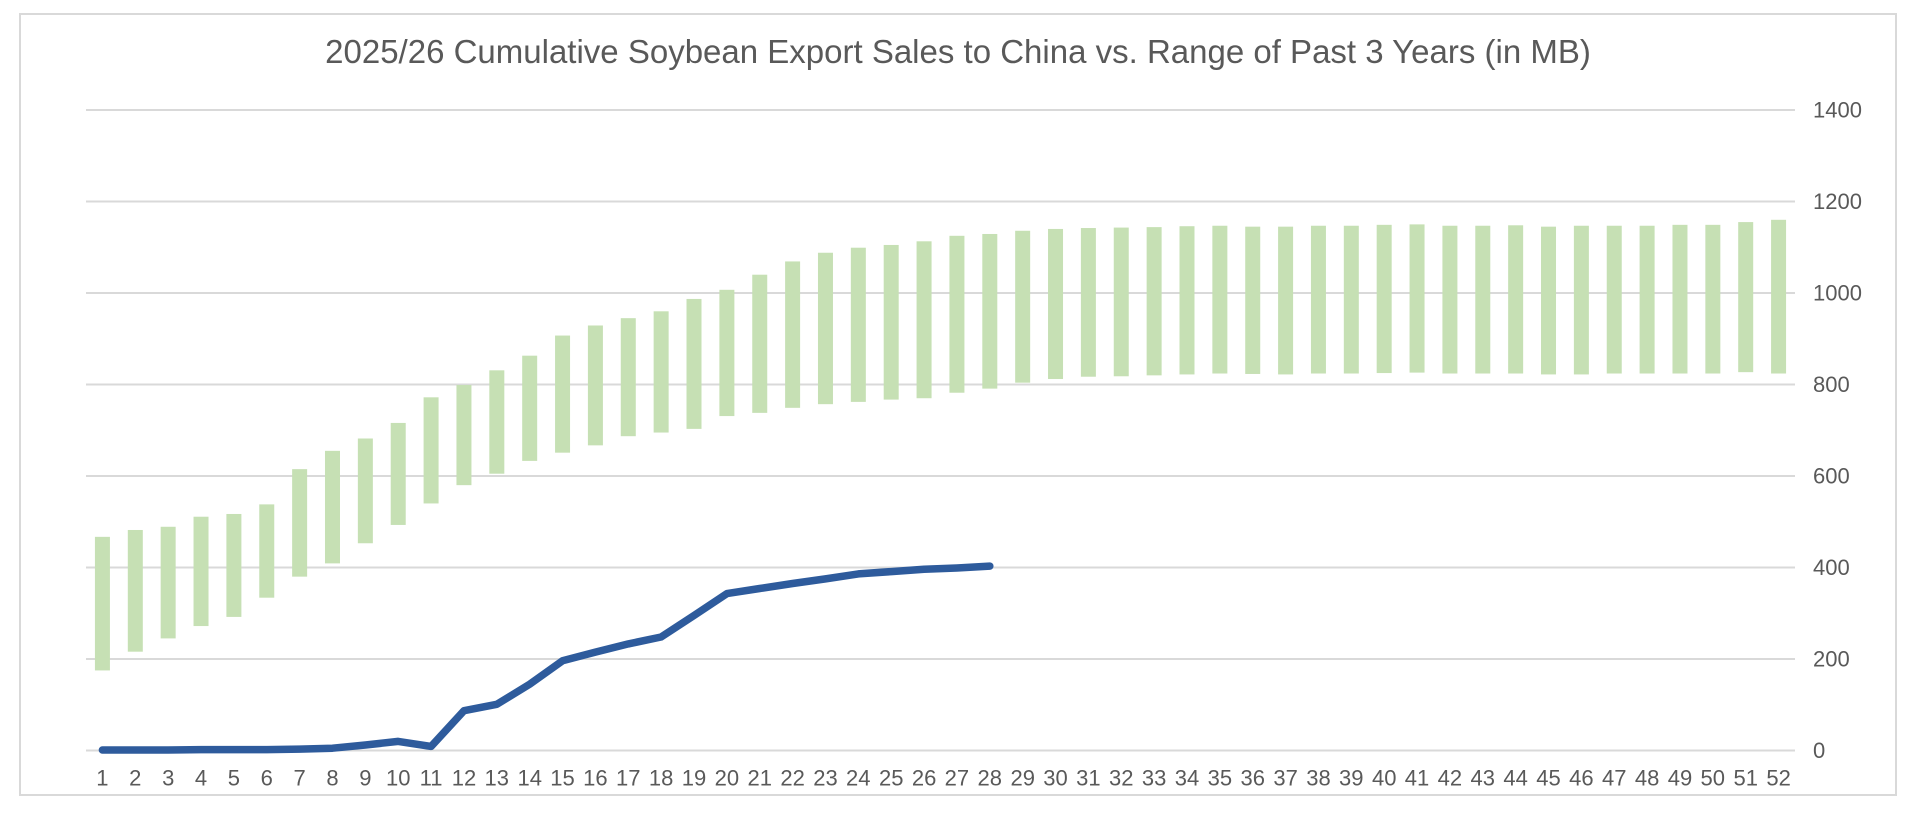 This screenshot has height=821, width=1920. Describe the element at coordinates (1831, 384) in the screenshot. I see `y-tick-label-800: 800` at that location.